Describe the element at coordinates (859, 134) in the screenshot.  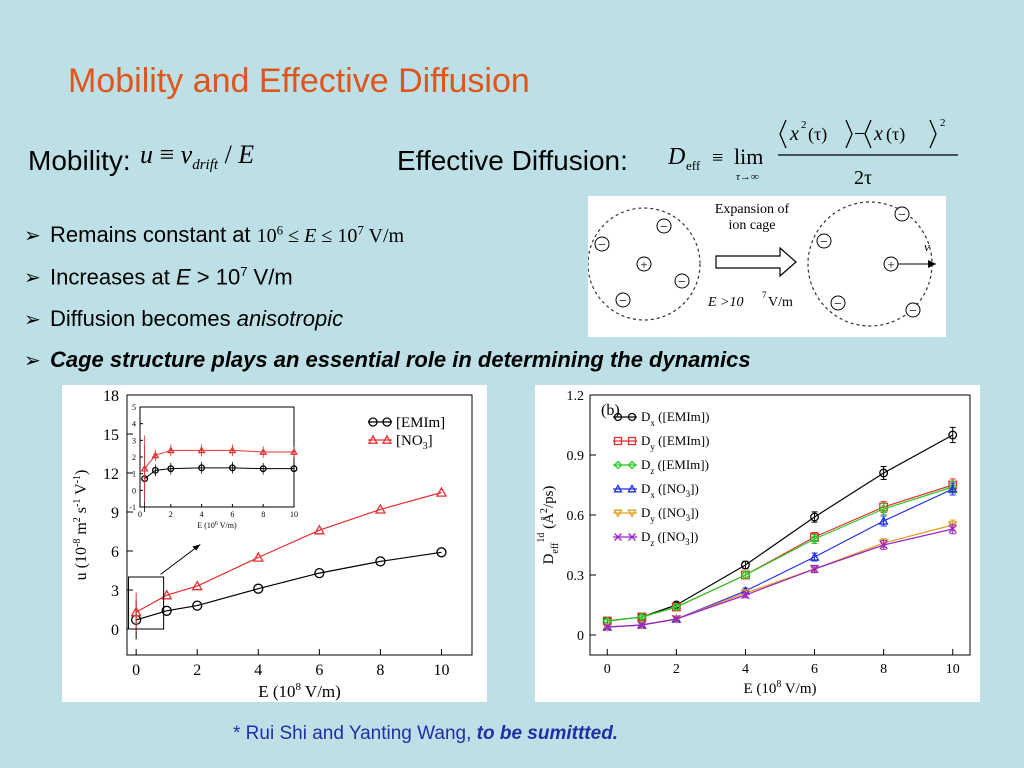
I see `eq-minus: −` at that location.